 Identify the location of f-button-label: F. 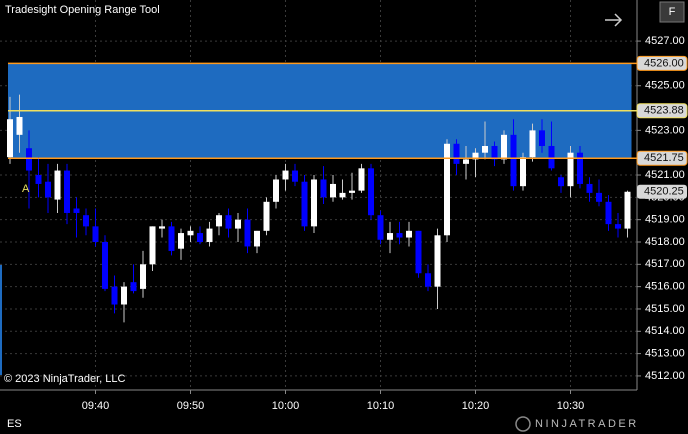
(672, 12).